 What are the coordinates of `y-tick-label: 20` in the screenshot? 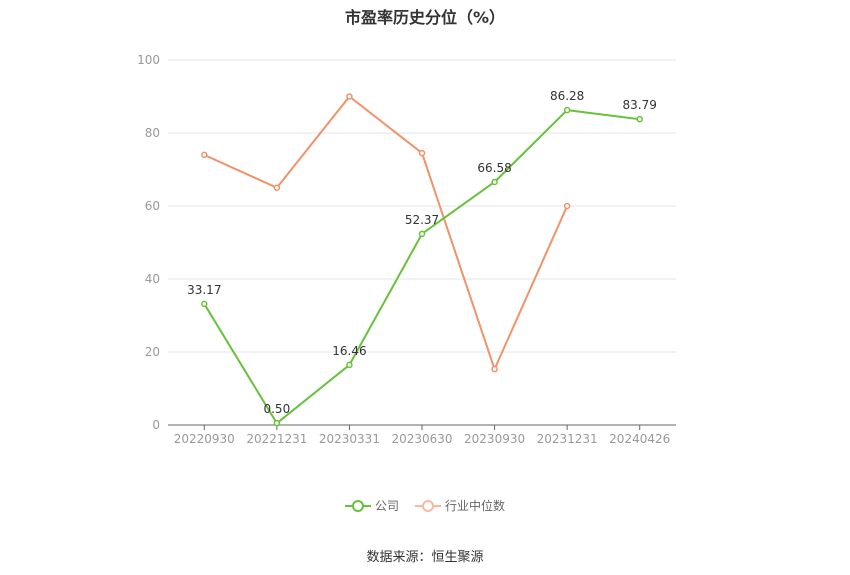 It's located at (152, 352).